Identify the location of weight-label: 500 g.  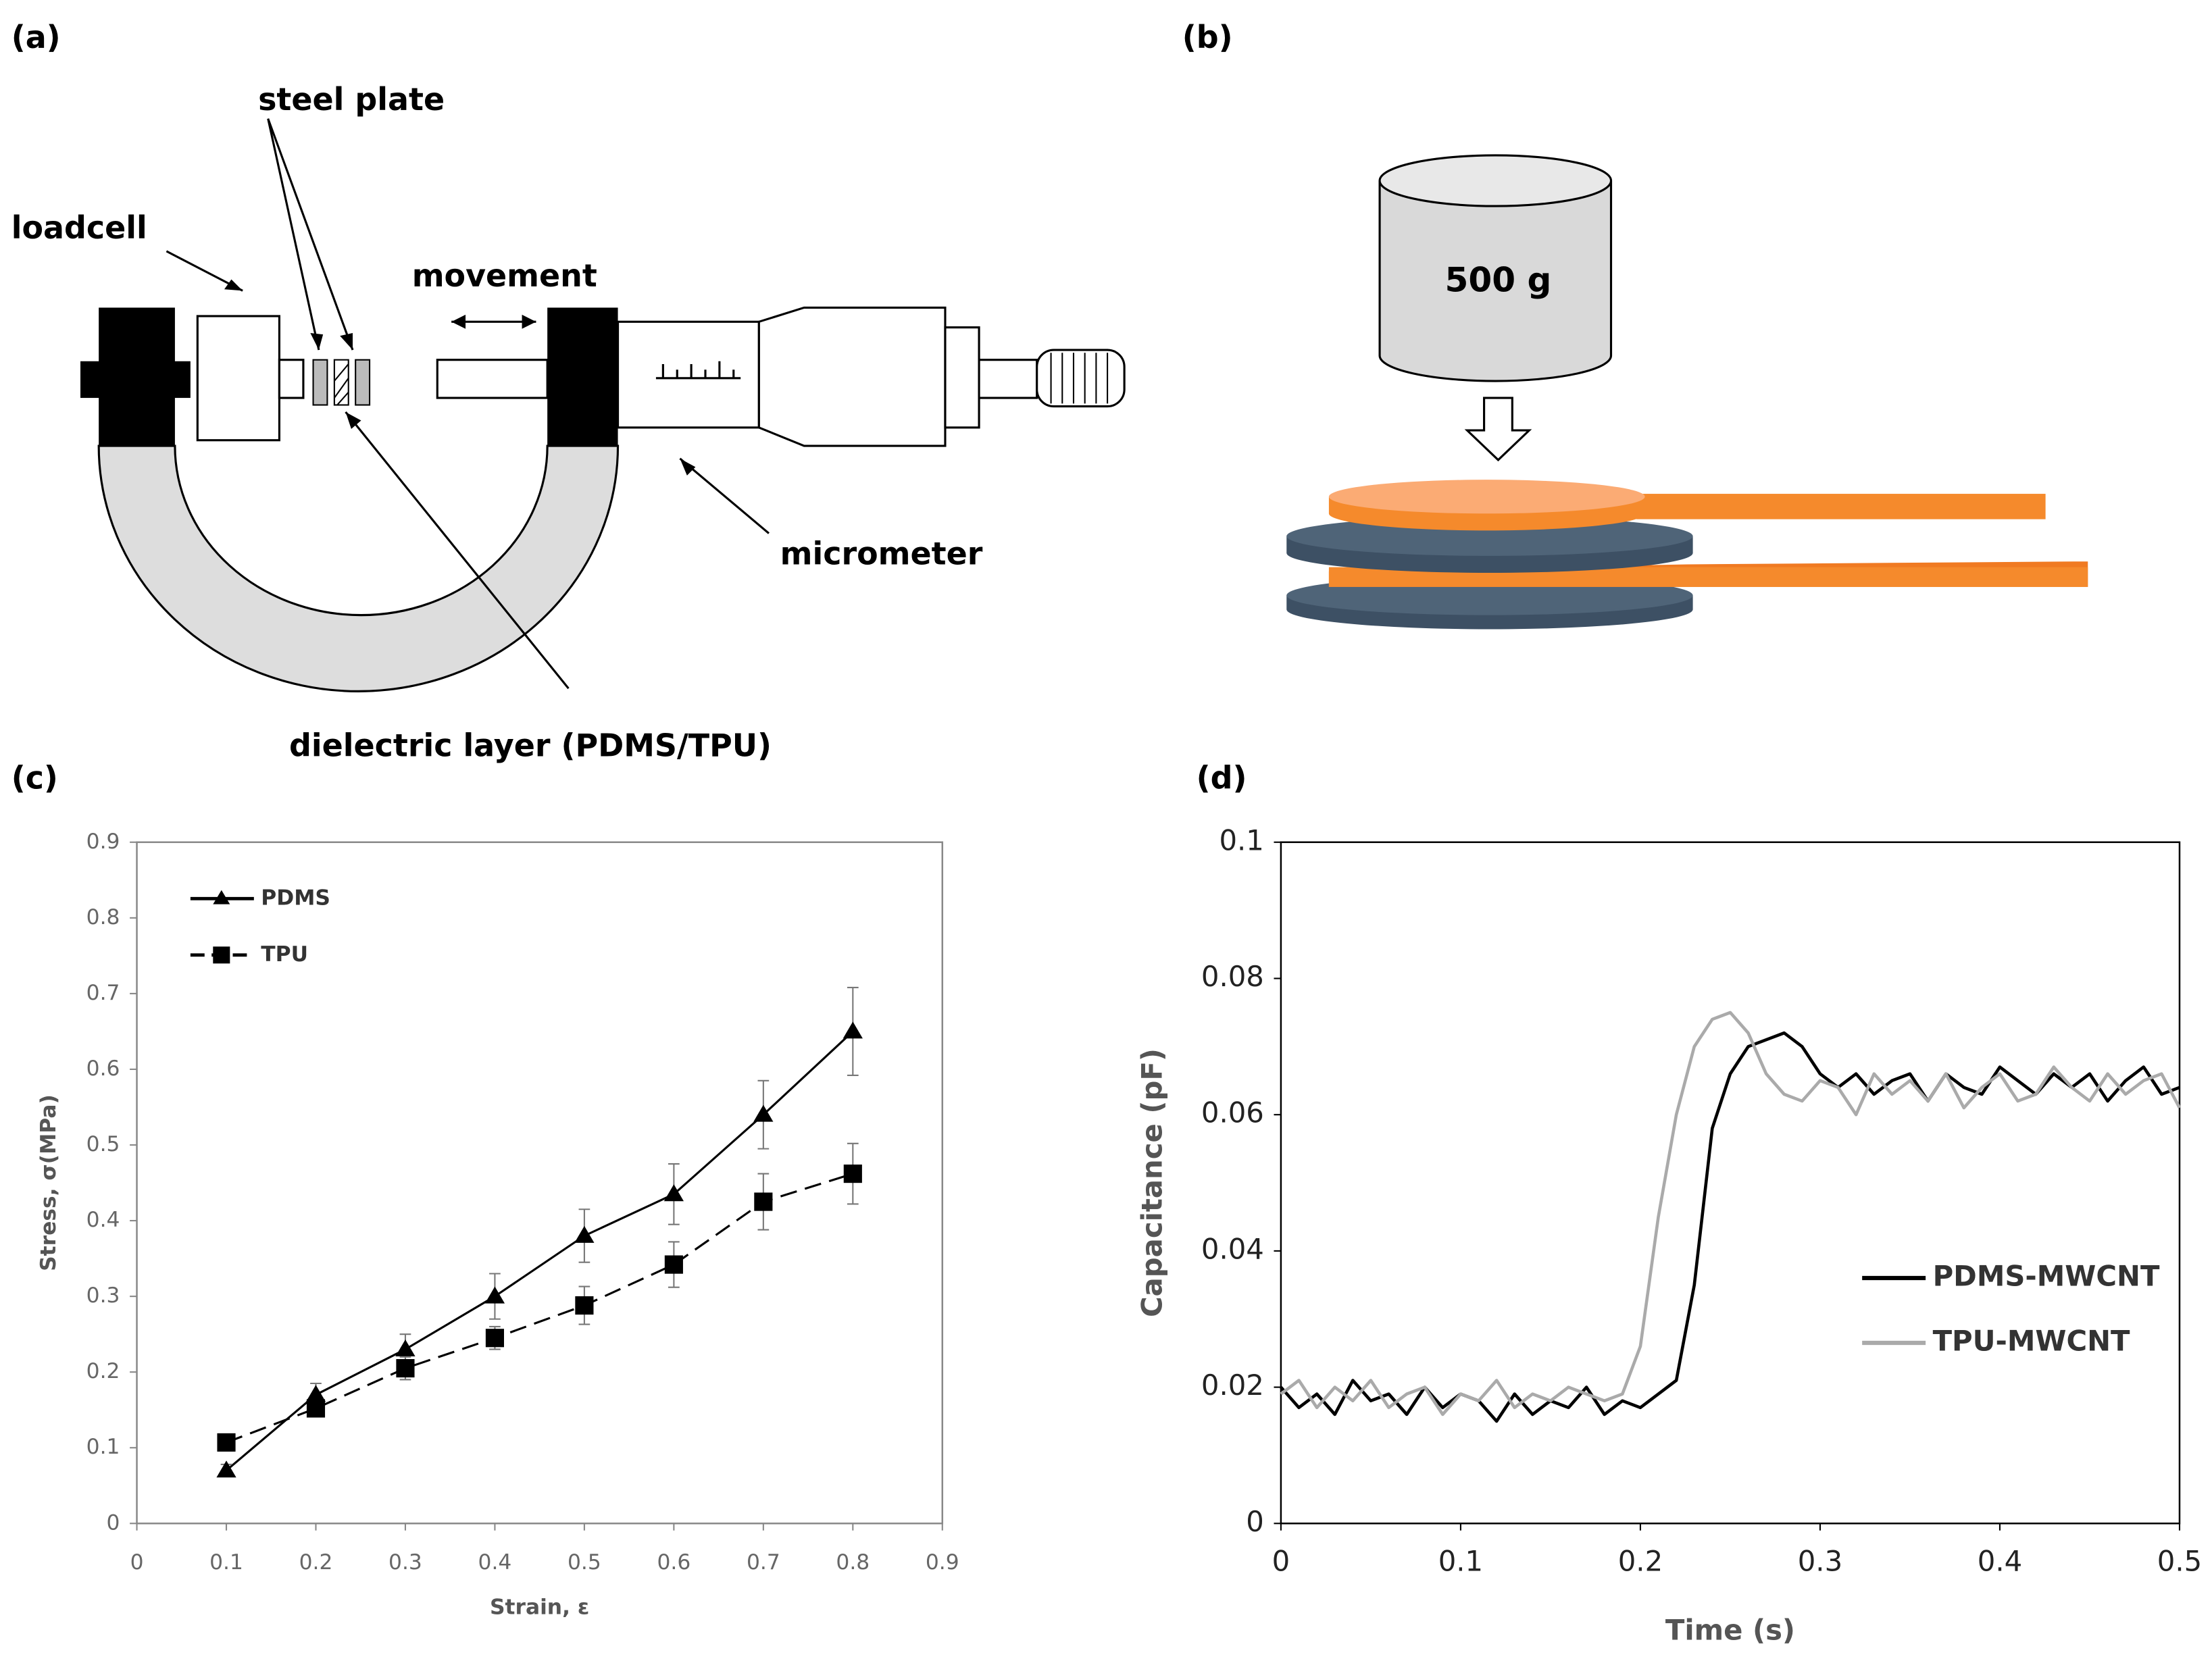
(1498, 279).